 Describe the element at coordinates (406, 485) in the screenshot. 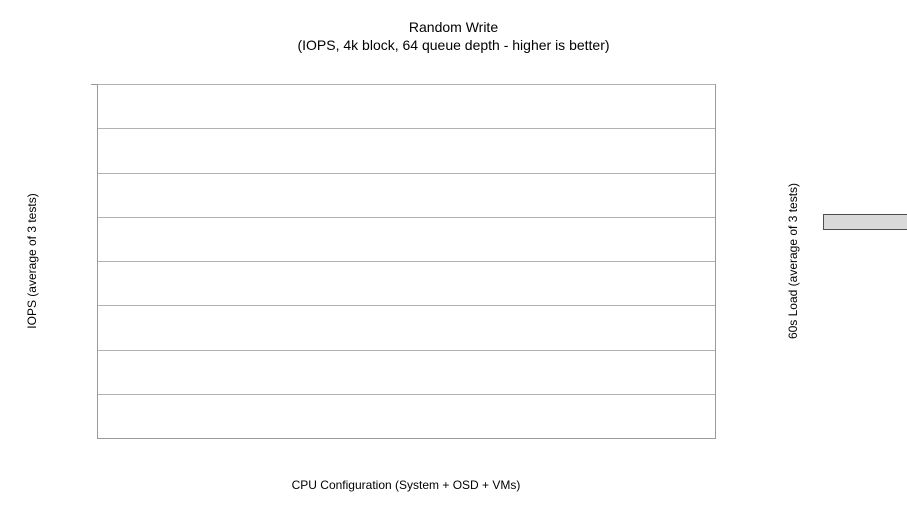

I see `x-axis-title: CPU Configuration (System + OSD + VMs)` at that location.